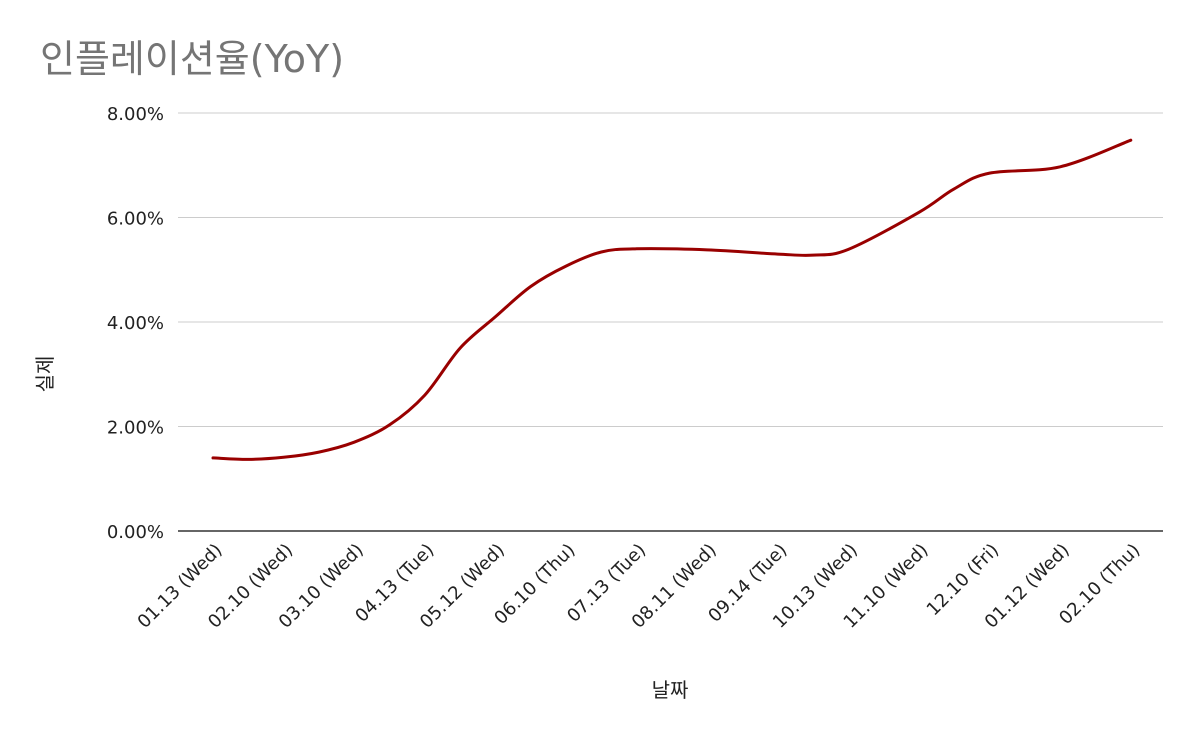  Describe the element at coordinates (192, 59) in the screenshot. I see `chart-title: 인플레이션율(YoY)` at that location.